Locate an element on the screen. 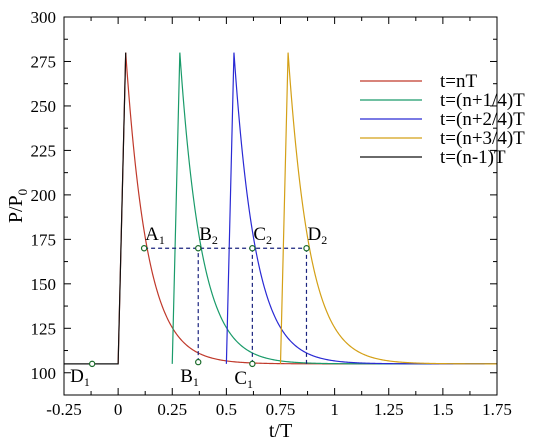 The height and width of the screenshot is (447, 550). legend-entry-label: t=(n+1/4)T is located at coordinates (482, 100).